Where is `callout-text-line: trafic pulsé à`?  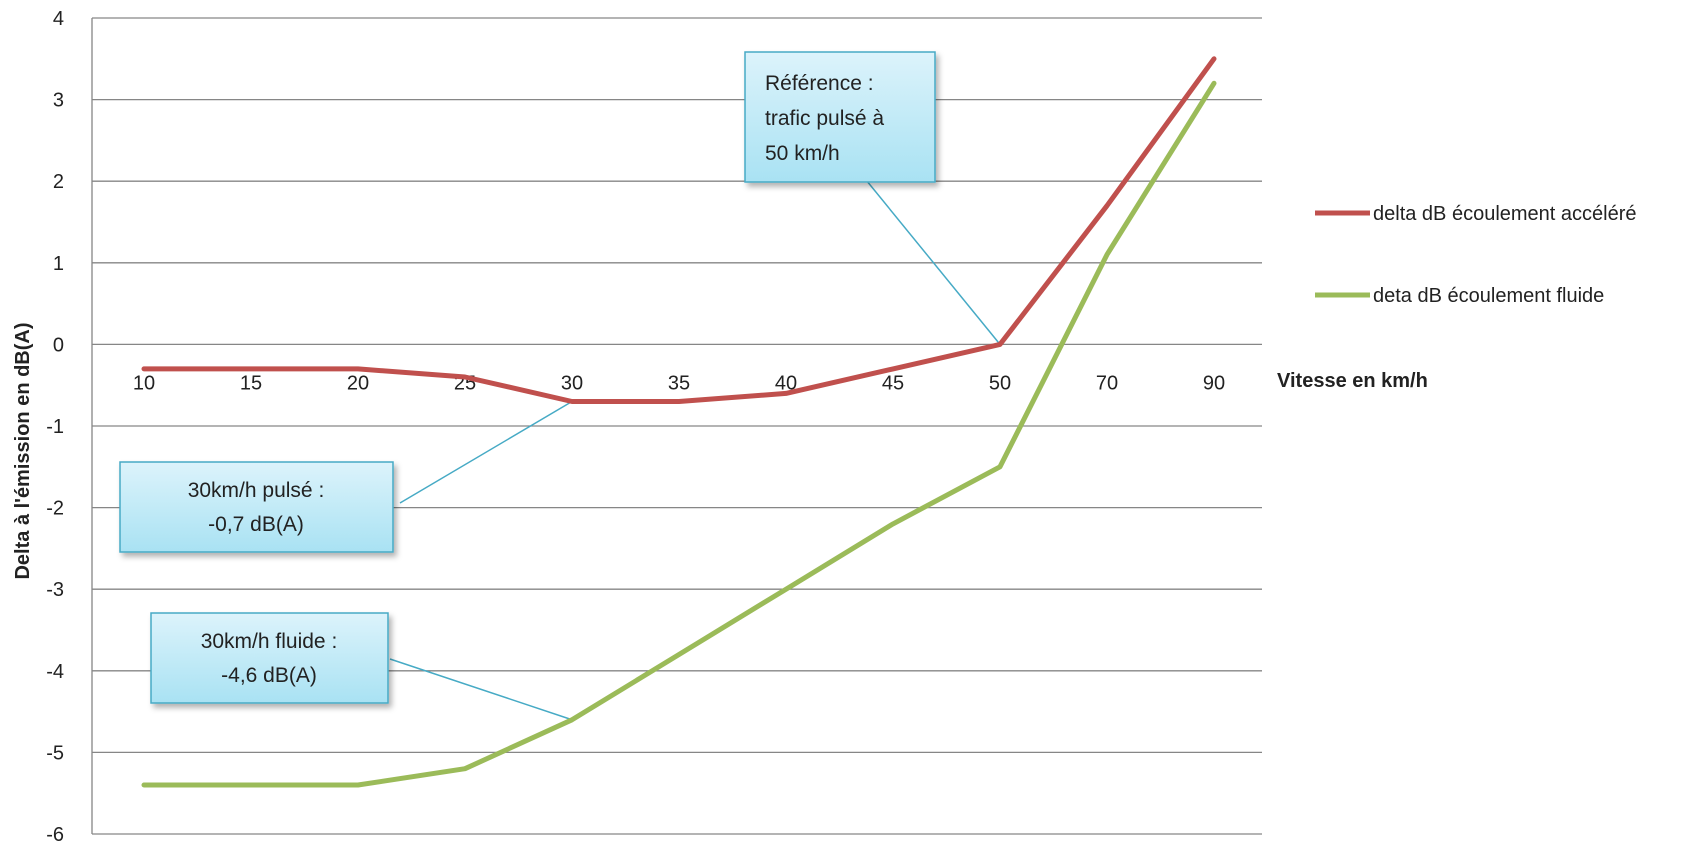 callout-text-line: trafic pulsé à is located at coordinates (824, 118).